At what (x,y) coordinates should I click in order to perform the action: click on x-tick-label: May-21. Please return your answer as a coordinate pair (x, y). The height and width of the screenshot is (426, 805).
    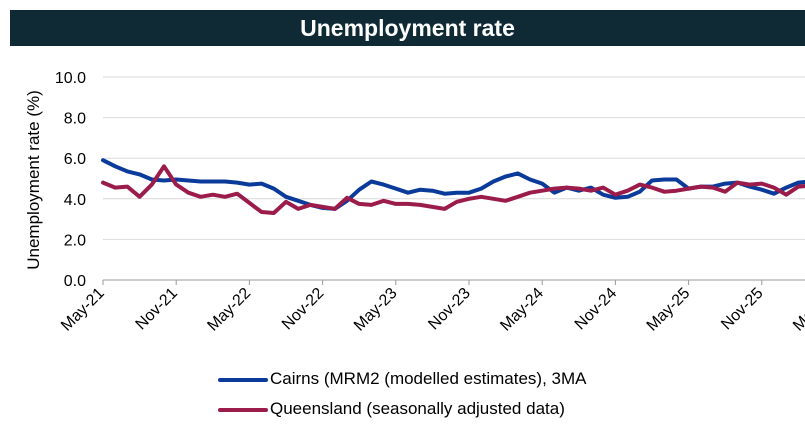
    Looking at the image, I should click on (83, 310).